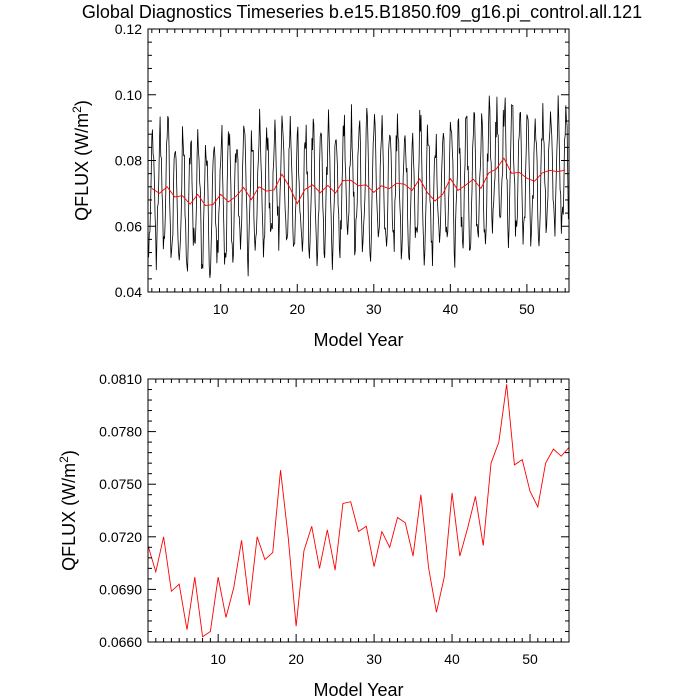  Describe the element at coordinates (128, 161) in the screenshot. I see `y-tick-label: 0.08` at that location.